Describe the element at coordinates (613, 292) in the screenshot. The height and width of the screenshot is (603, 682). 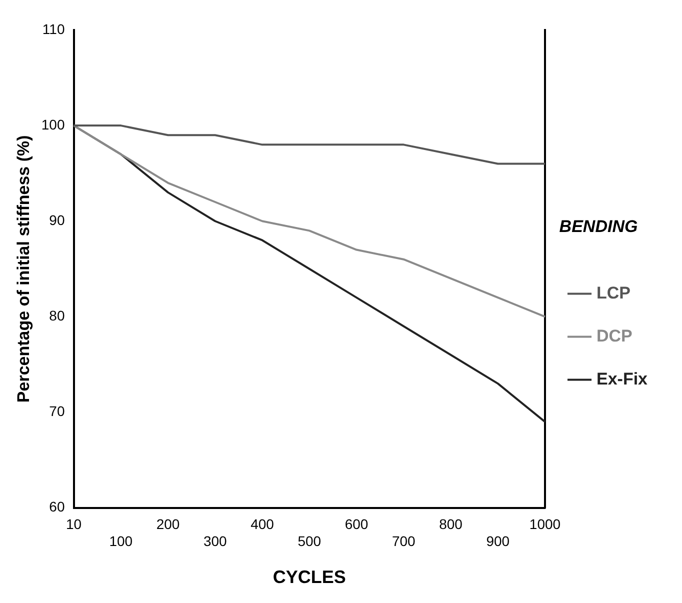
I see `legend-label: LCP` at that location.